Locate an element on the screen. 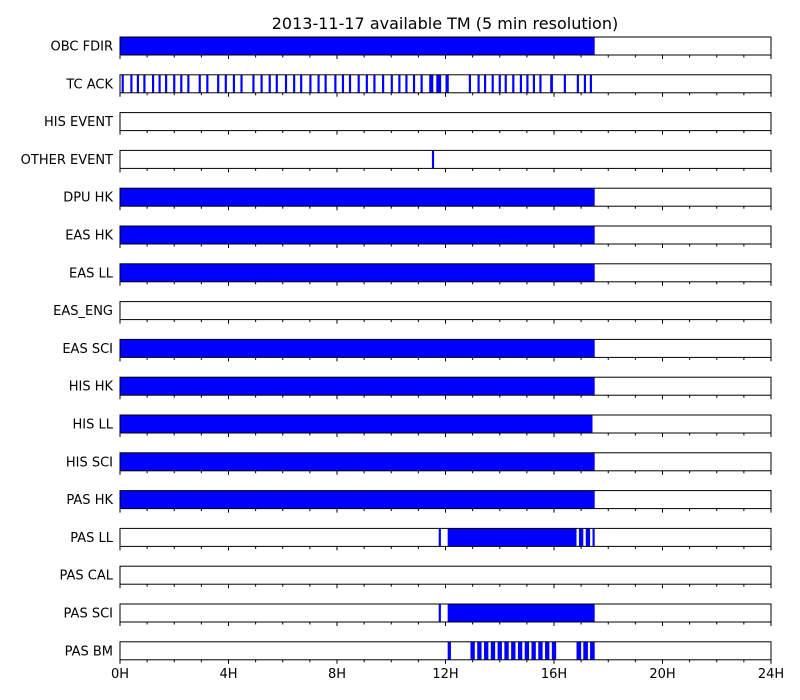 This screenshot has height=700, width=800. timeline-row: PAS BM is located at coordinates (418, 652).